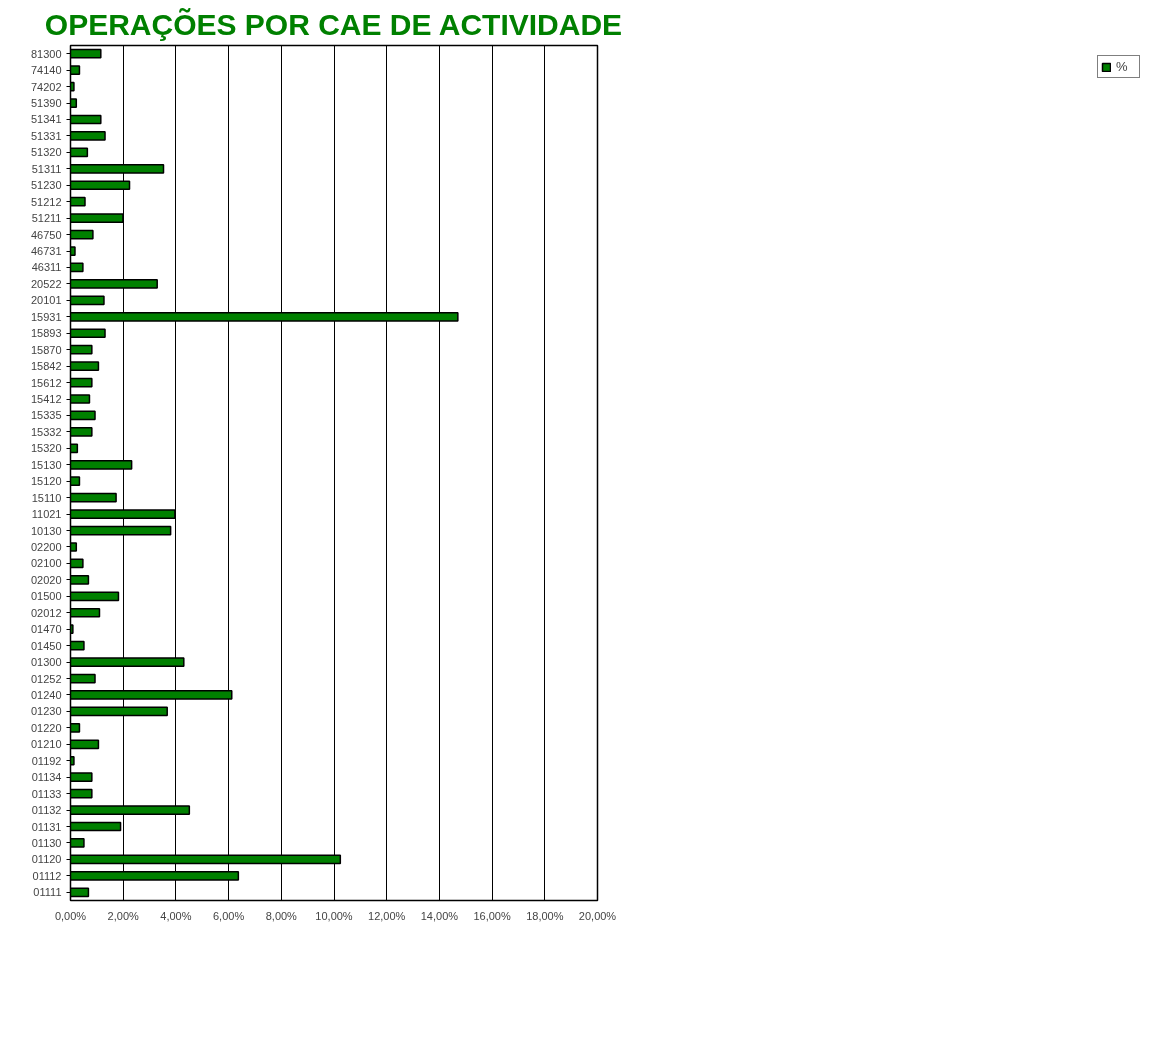  Describe the element at coordinates (46, 382) in the screenshot. I see `y-tick-label: 15612` at that location.